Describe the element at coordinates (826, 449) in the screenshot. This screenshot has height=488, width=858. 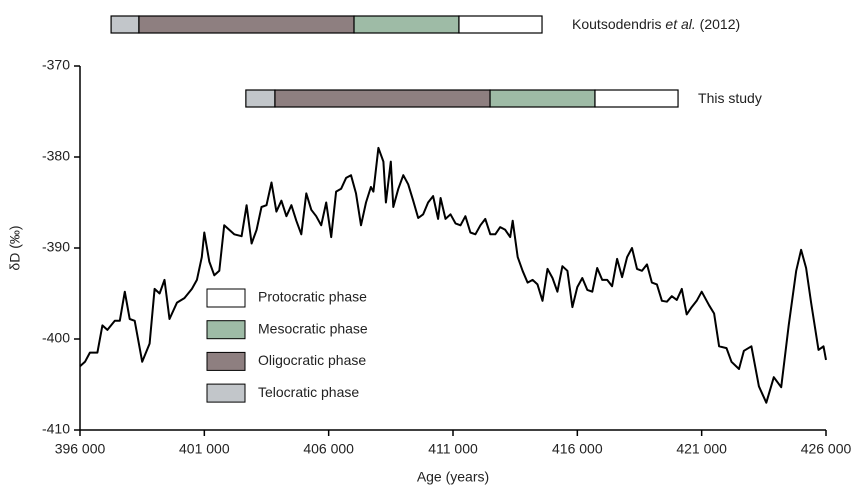
I see `x-tick-label: 426 000` at that location.